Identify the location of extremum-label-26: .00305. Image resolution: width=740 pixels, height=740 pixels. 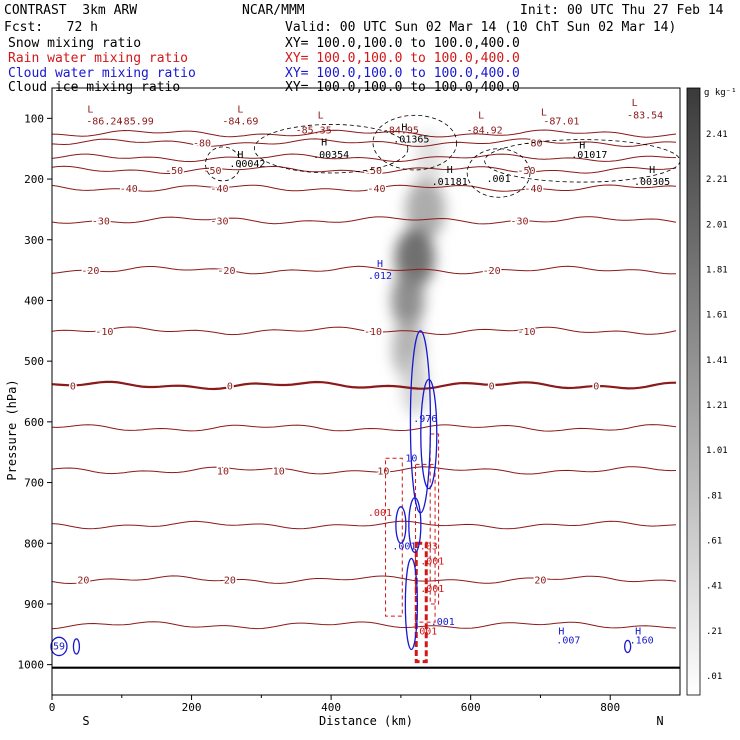
(652, 182).